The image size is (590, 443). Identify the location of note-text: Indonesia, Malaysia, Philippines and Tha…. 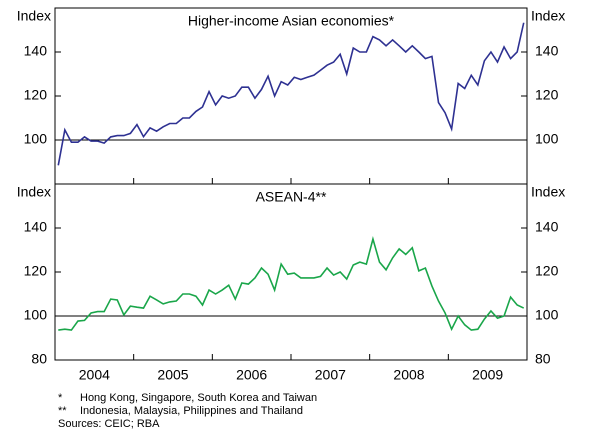
(191, 411).